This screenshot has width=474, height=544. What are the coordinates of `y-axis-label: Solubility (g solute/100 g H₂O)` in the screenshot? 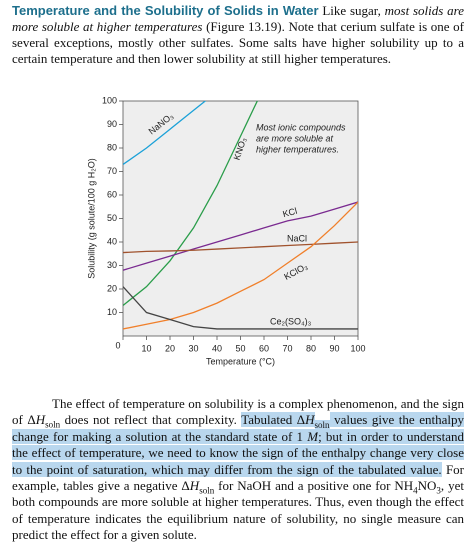 It's located at (91, 218).